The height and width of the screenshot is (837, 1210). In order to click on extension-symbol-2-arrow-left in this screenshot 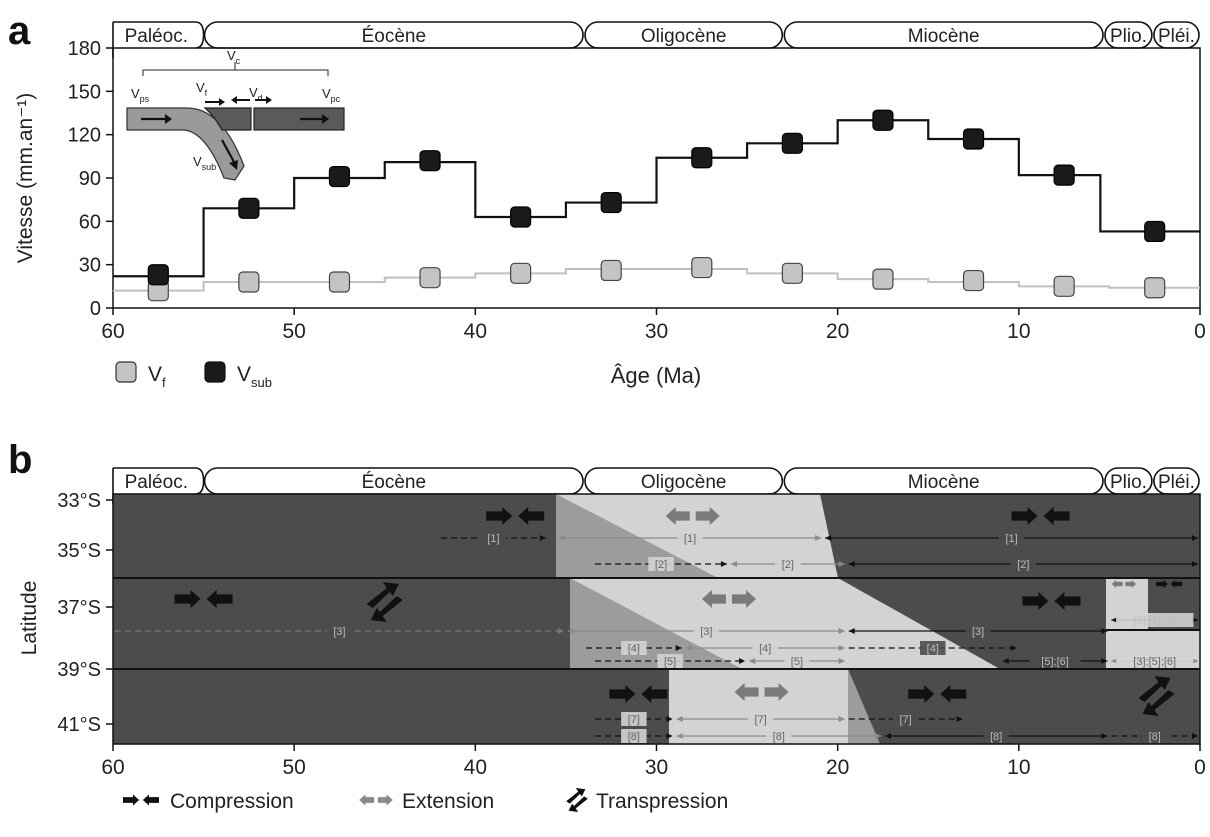, I will do `click(713, 599)`.